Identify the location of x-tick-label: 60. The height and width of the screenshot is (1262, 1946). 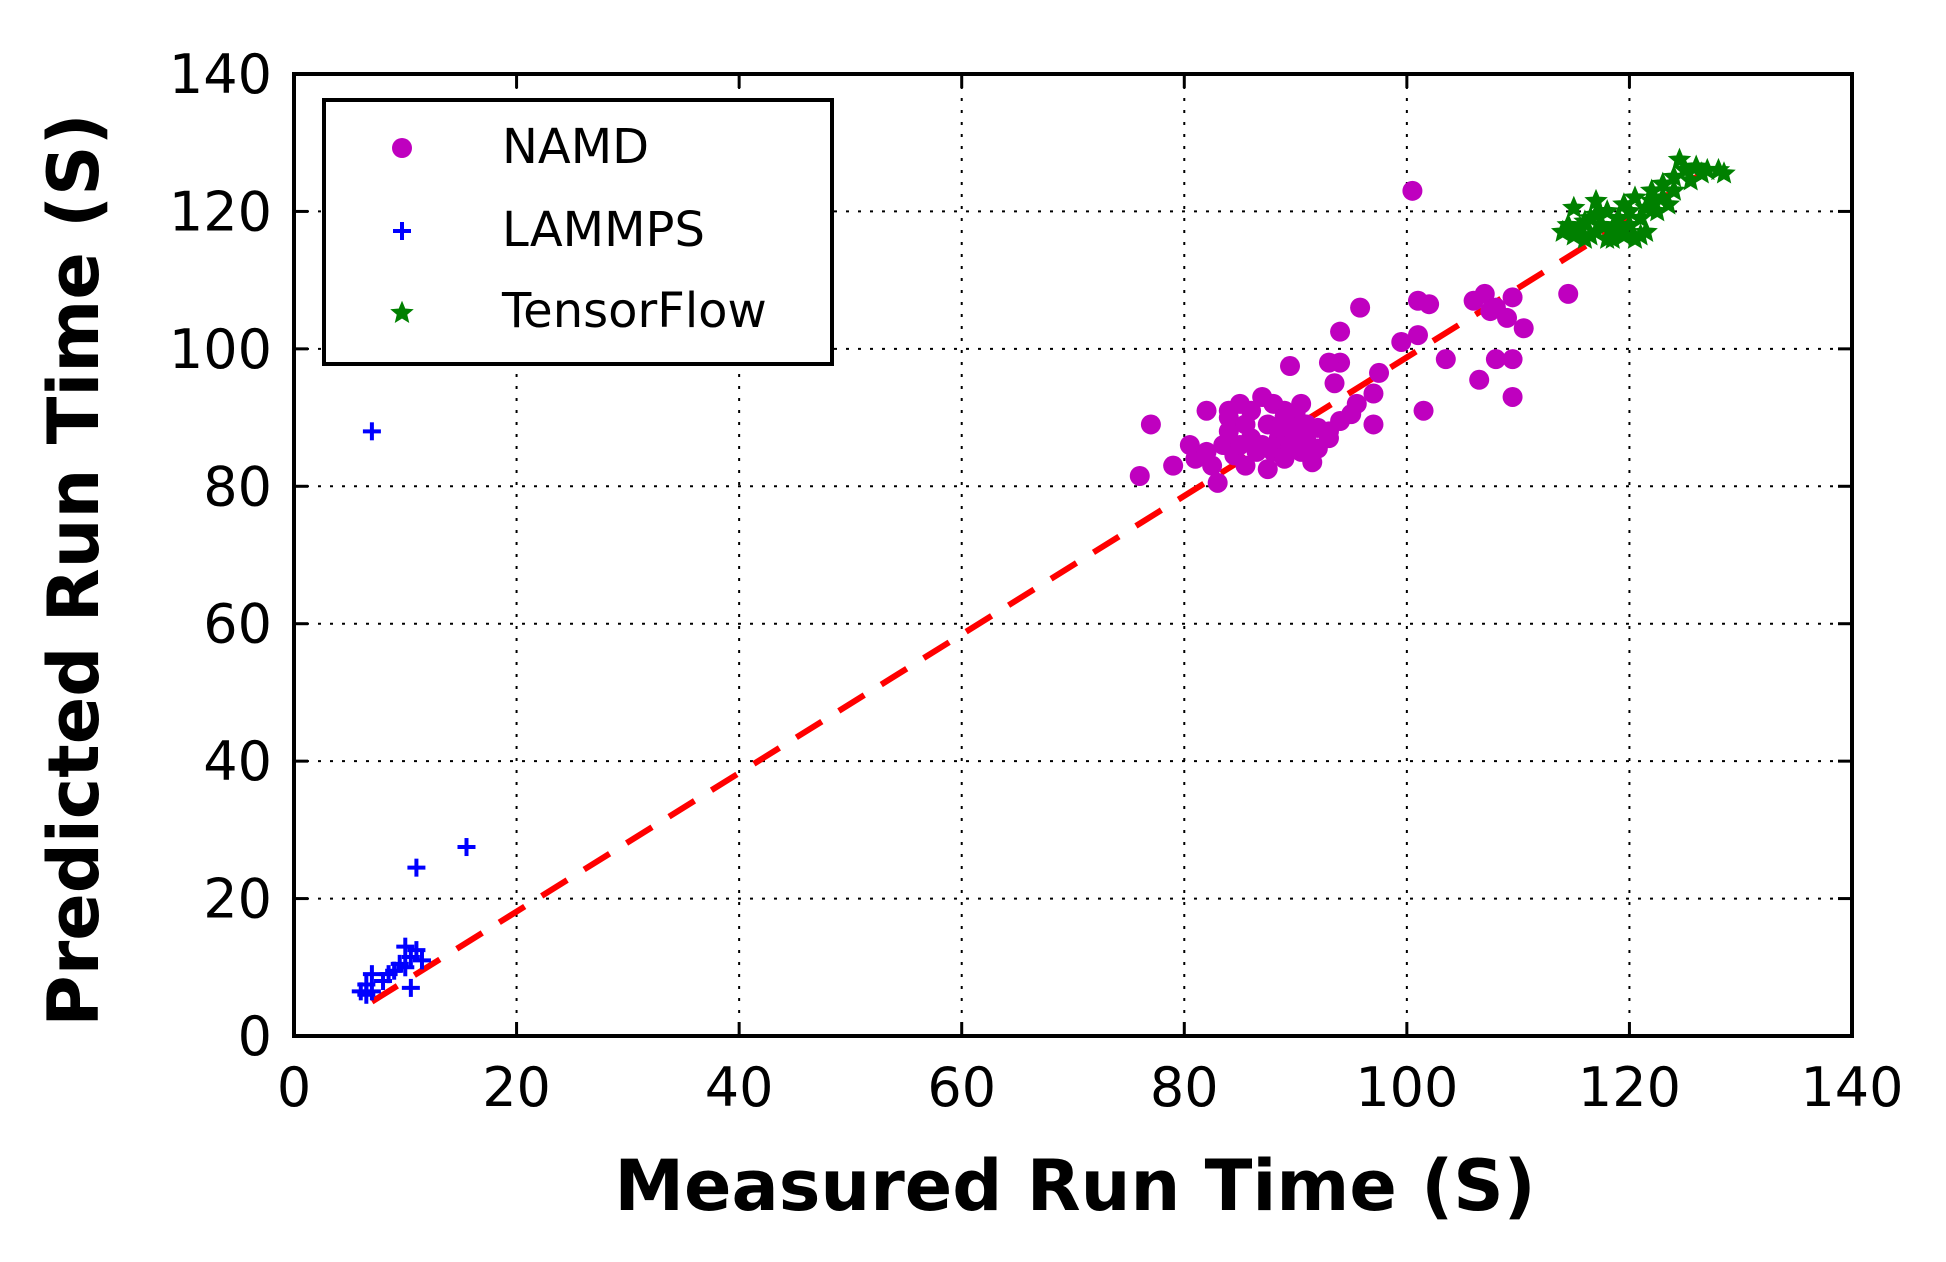
(961, 1087).